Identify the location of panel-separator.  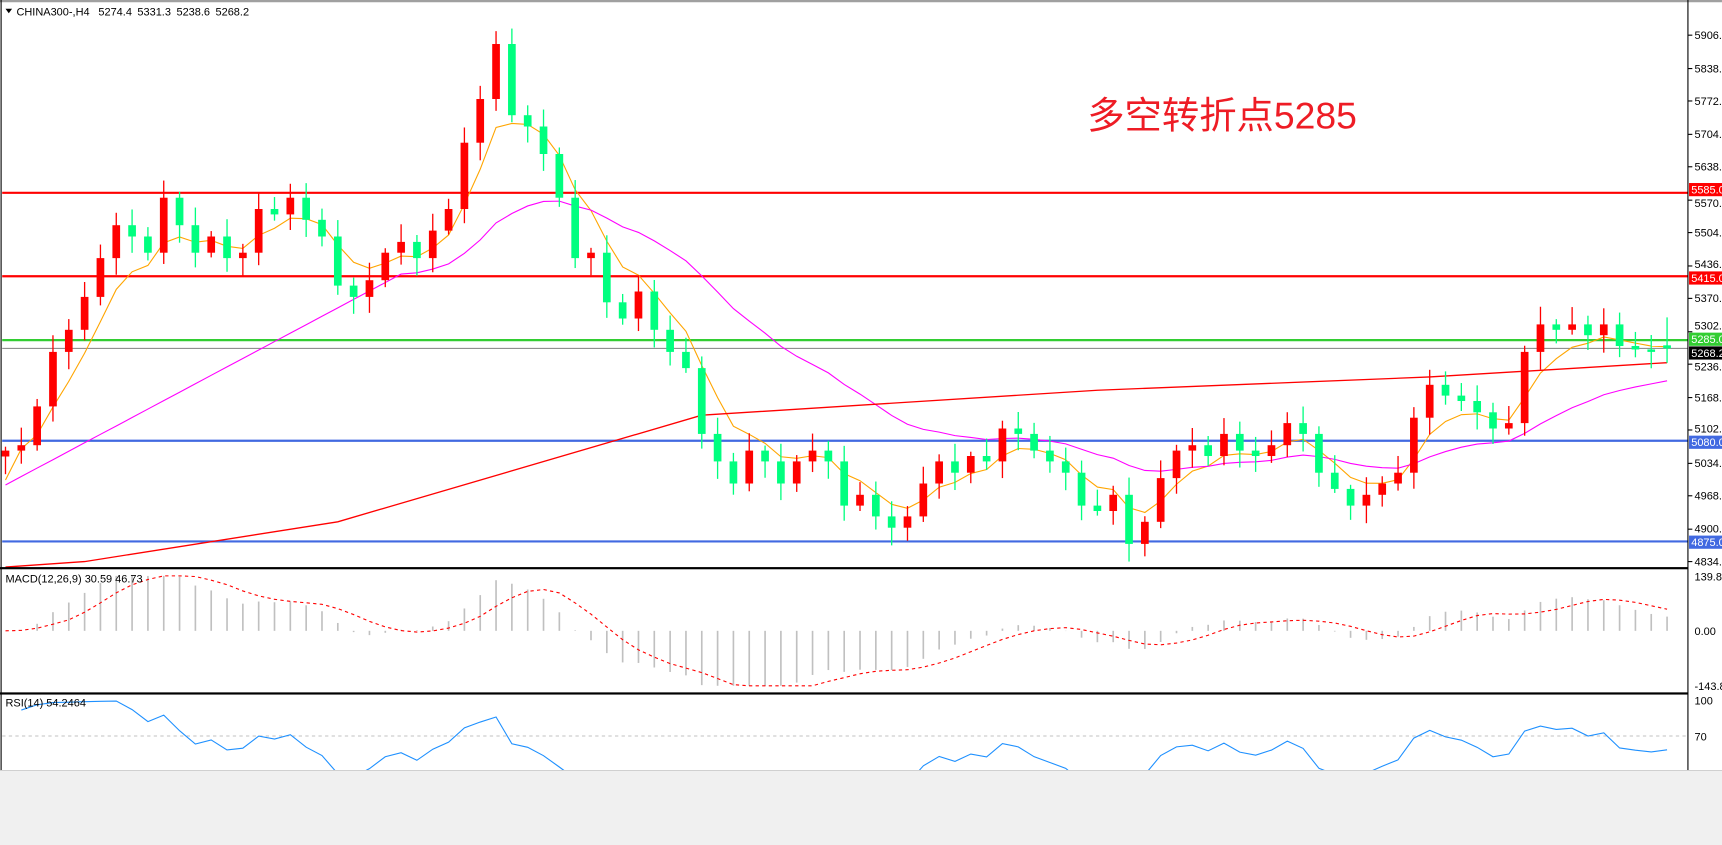
(844, 693).